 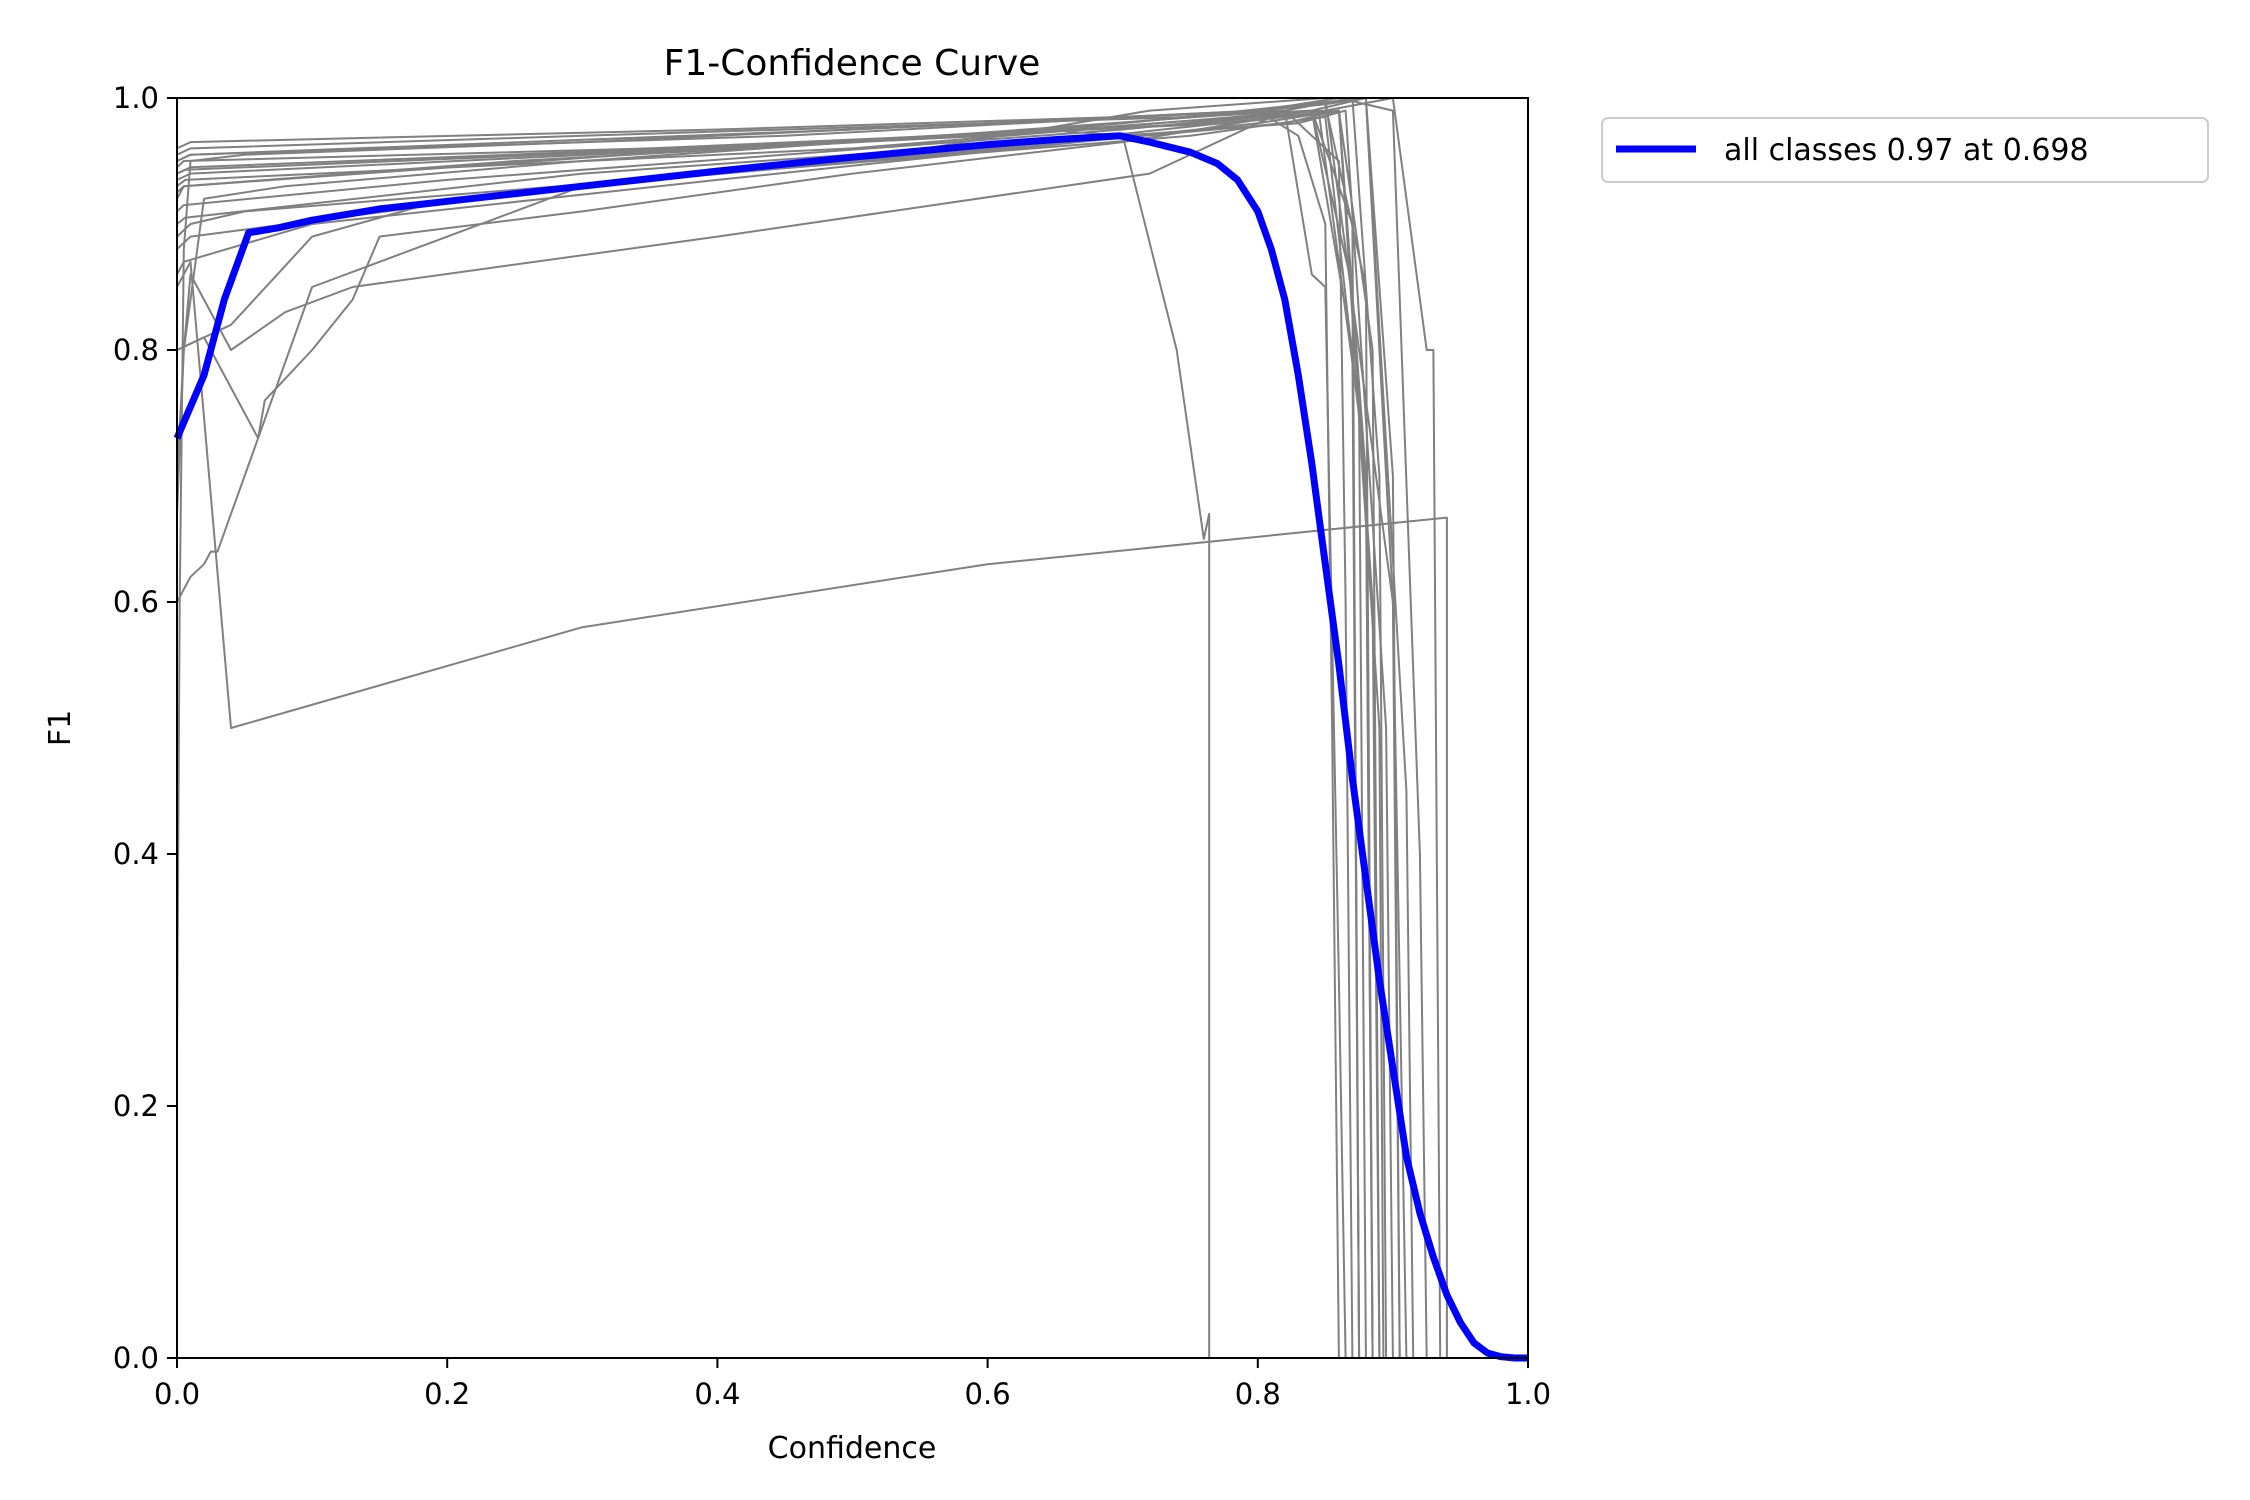 What do you see at coordinates (136, 98) in the screenshot?
I see `y-tick-label: 1.0` at bounding box center [136, 98].